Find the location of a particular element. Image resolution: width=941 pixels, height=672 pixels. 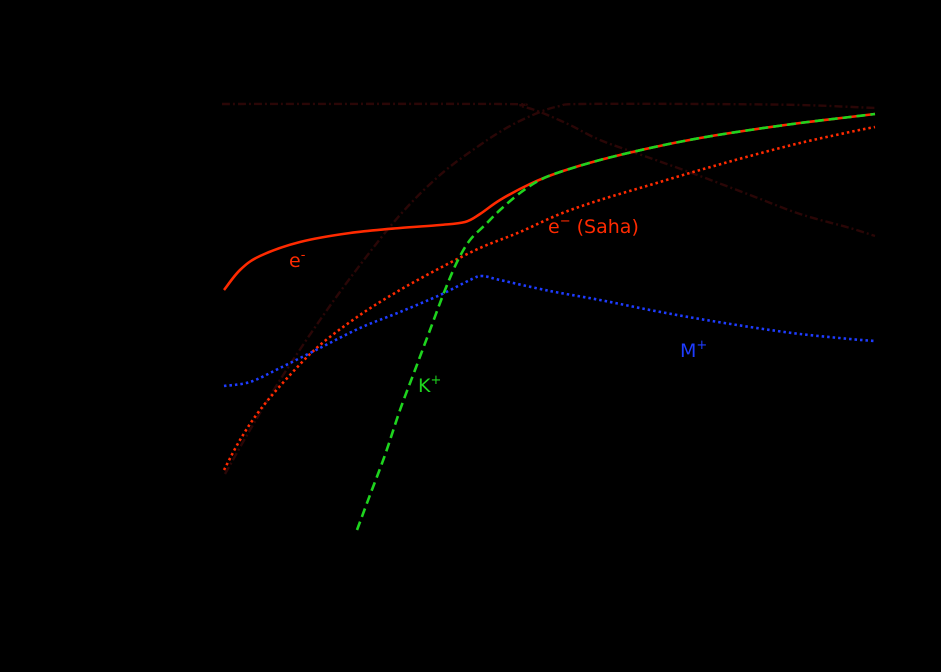

label-e-minus: e- is located at coordinates (297, 260).